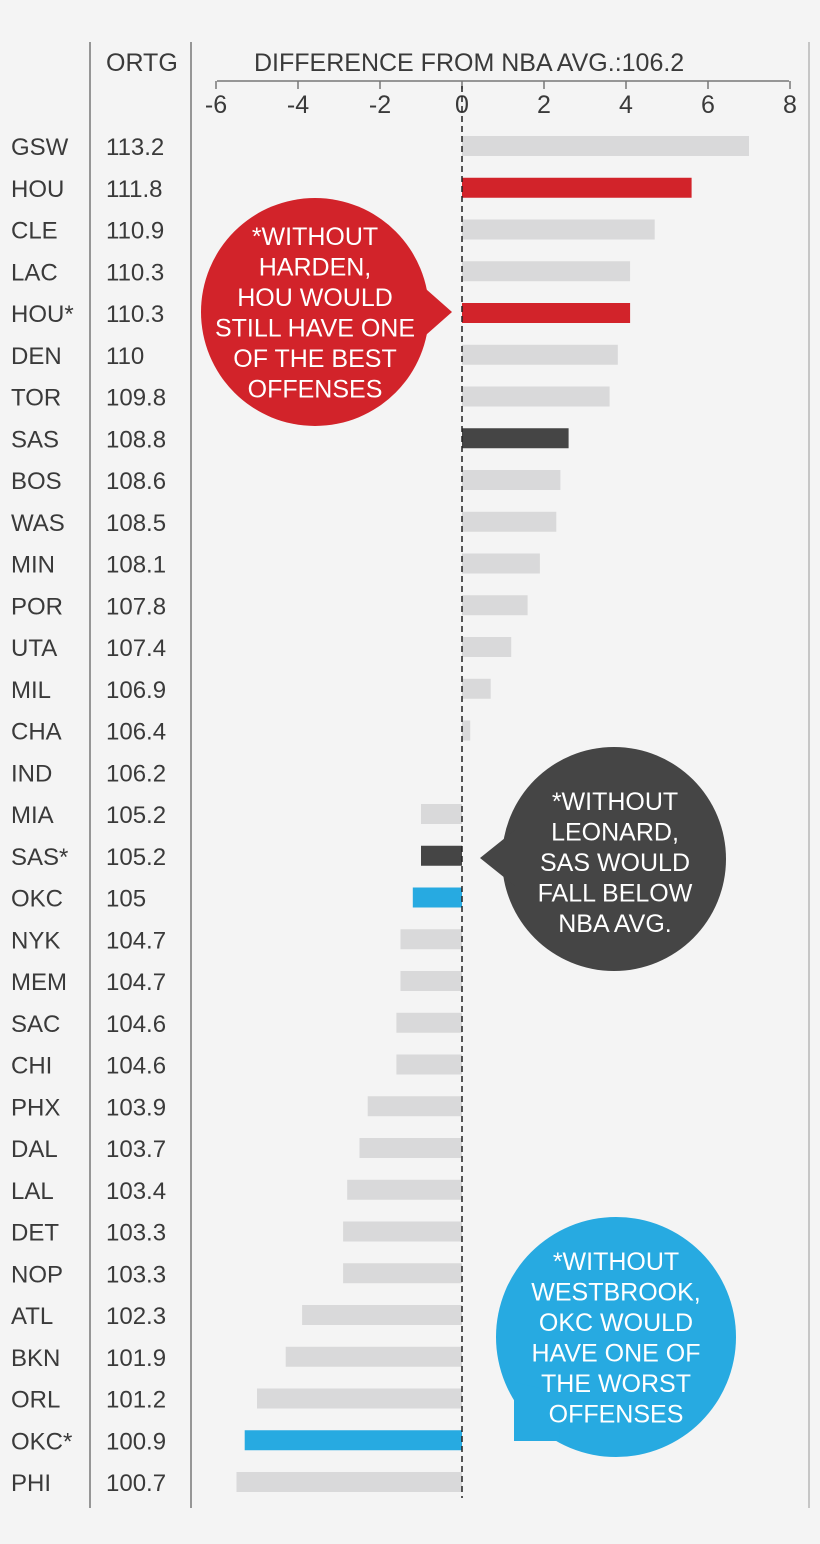 The height and width of the screenshot is (1544, 820). I want to click on ortg-value: 103.3, so click(136, 1274).